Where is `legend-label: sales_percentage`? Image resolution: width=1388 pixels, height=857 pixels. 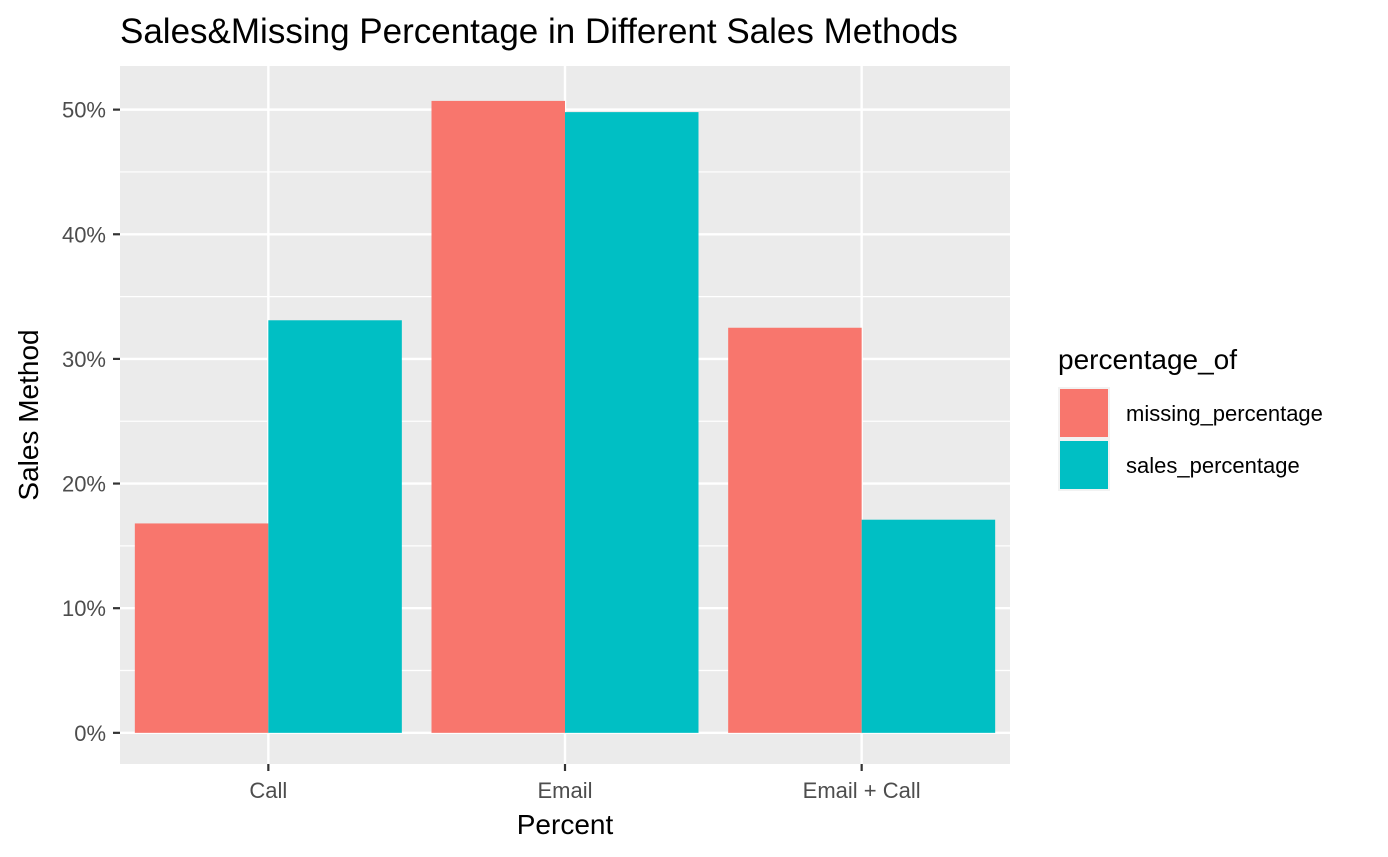
legend-label: sales_percentage is located at coordinates (1213, 465).